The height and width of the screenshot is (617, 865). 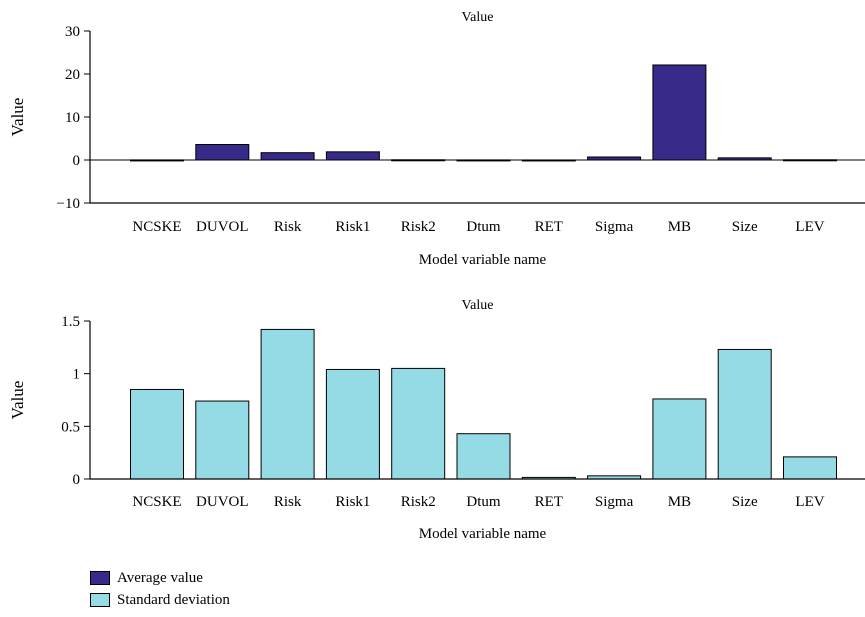 I want to click on bottom-ytick-label: 1.5, so click(x=70, y=322).